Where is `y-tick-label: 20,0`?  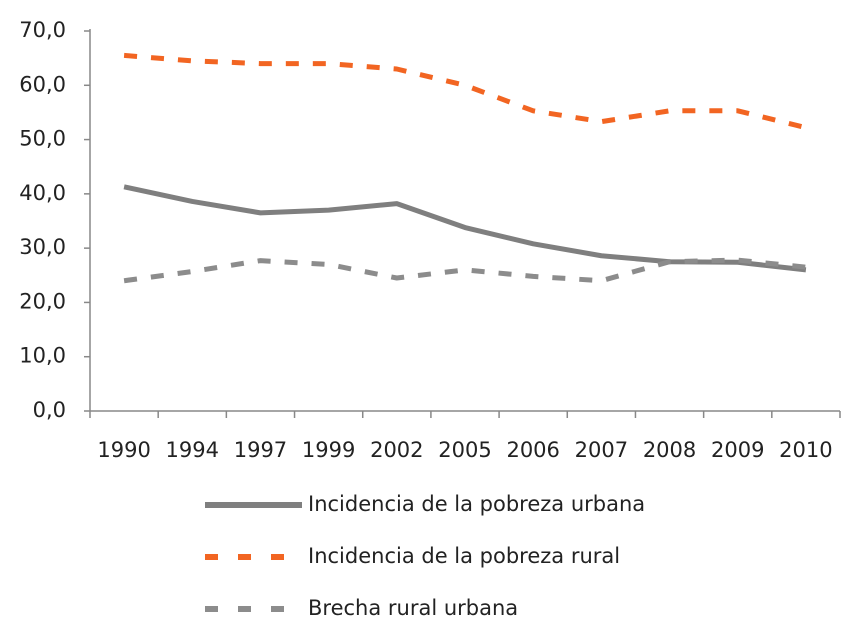 y-tick-label: 20,0 is located at coordinates (42, 301).